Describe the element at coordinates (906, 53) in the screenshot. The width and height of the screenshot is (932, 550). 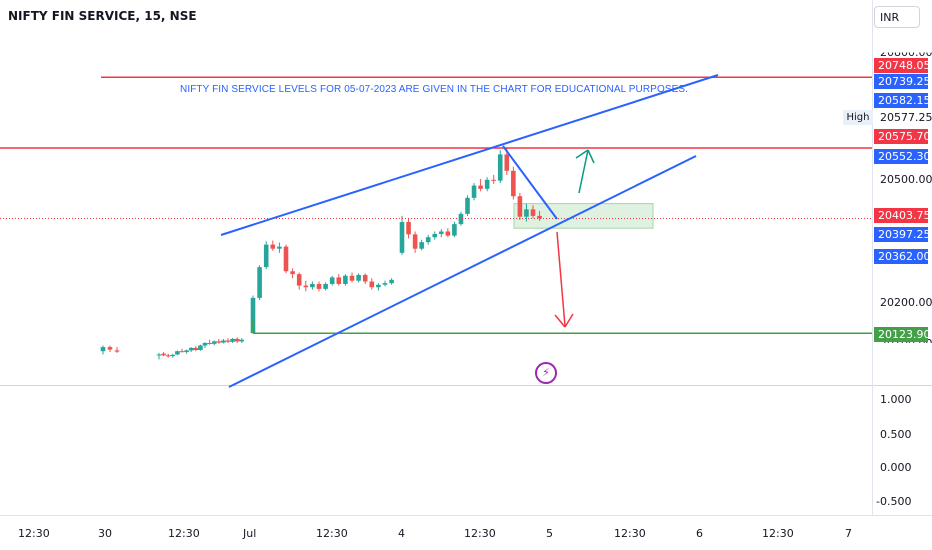
I see `price-axis-label-top: 20800.00` at that location.